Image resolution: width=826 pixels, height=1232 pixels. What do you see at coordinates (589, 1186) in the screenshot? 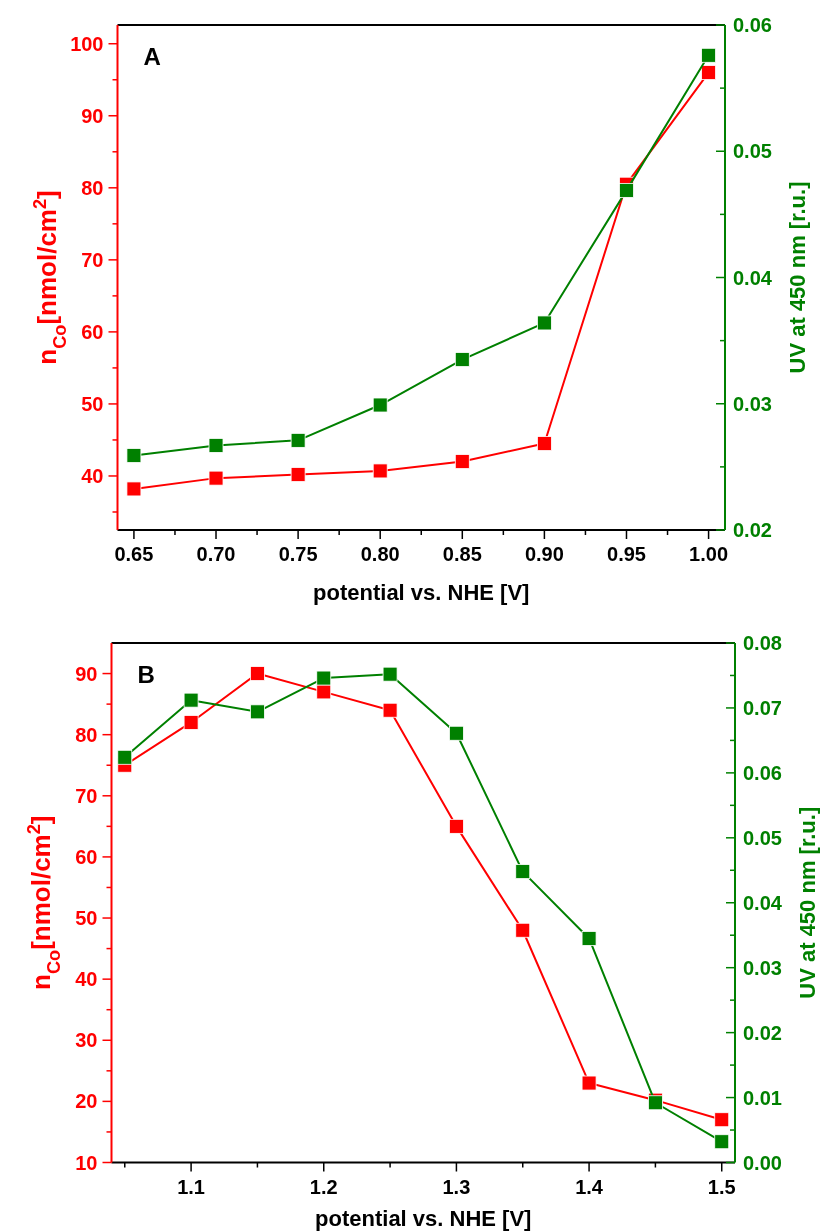
I see `x-tick-label: 1.4` at bounding box center [589, 1186].